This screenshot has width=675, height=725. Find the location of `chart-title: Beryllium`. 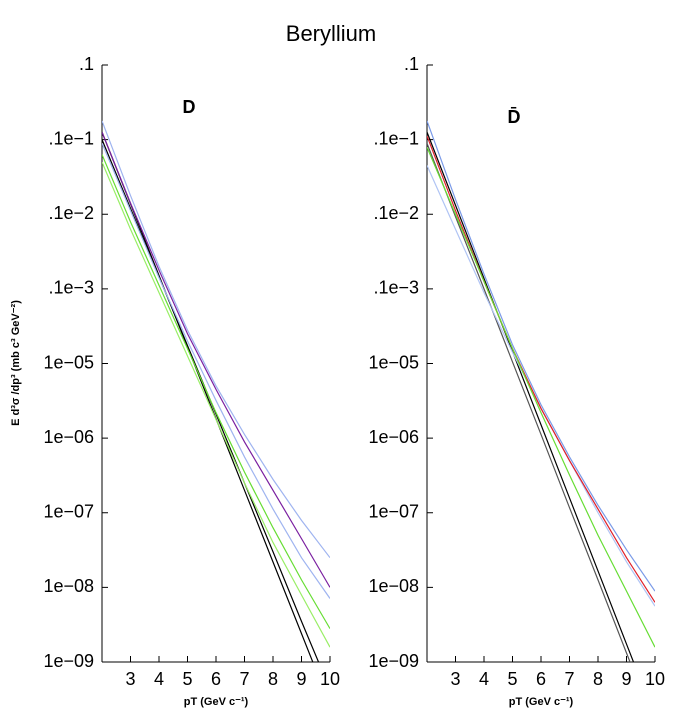

chart-title: Beryllium is located at coordinates (331, 33).